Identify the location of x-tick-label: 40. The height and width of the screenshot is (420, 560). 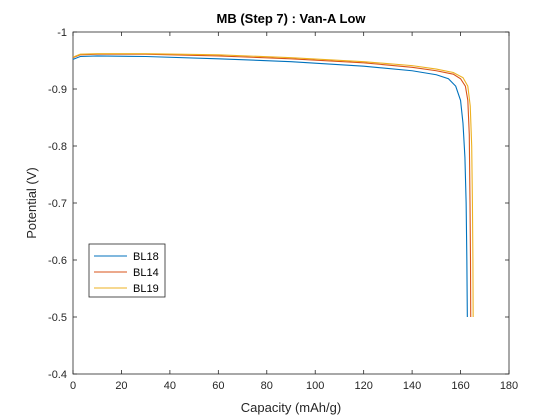
(170, 386).